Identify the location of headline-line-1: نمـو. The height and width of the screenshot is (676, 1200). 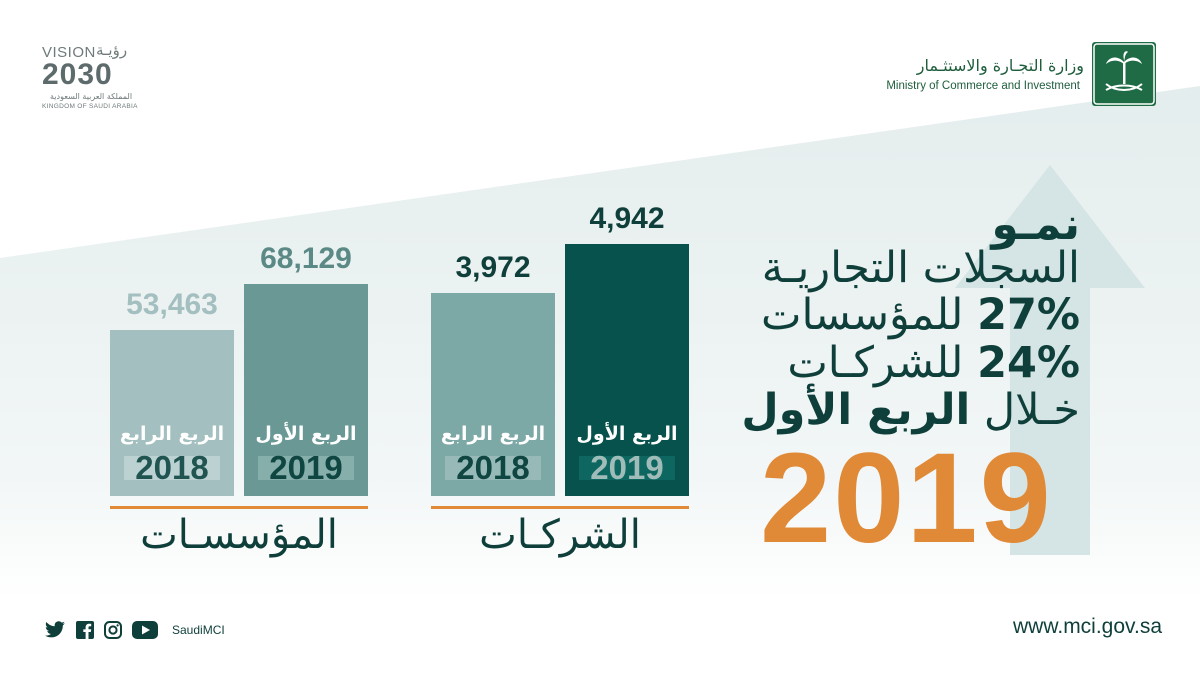
(1035, 224).